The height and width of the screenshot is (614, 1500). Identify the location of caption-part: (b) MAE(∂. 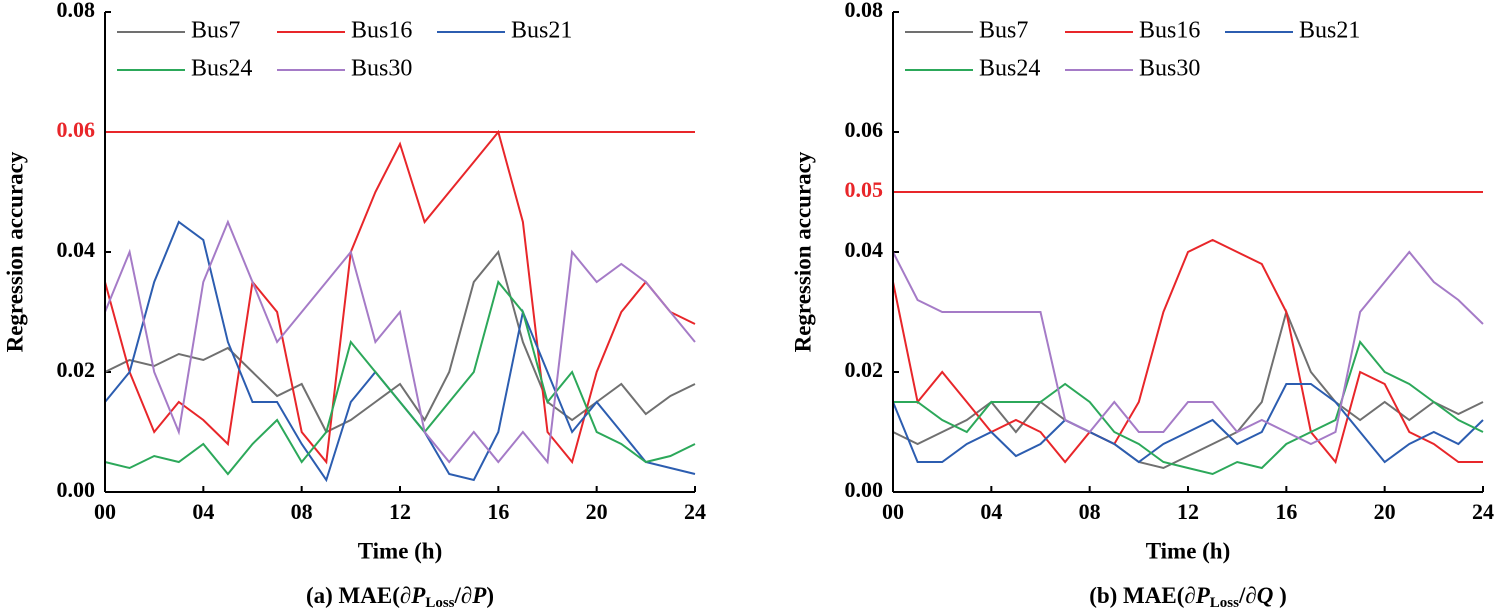
(1142, 595).